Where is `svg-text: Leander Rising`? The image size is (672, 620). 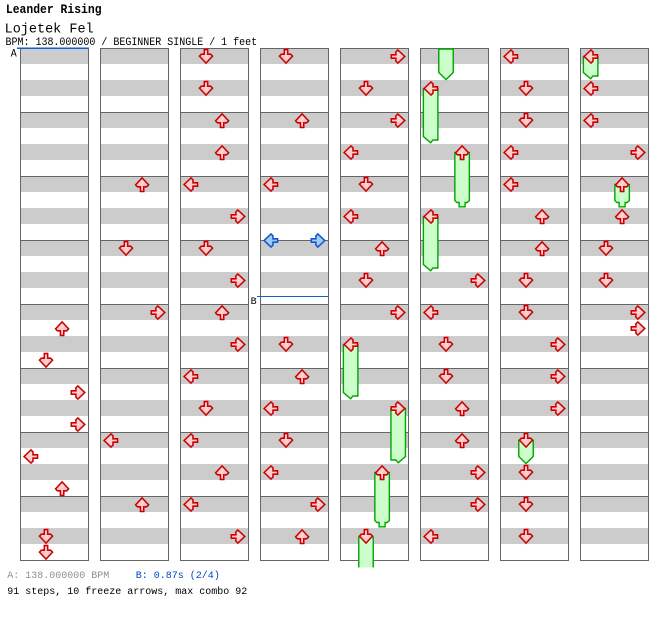
svg-text: Leander Rising is located at coordinates (54, 9).